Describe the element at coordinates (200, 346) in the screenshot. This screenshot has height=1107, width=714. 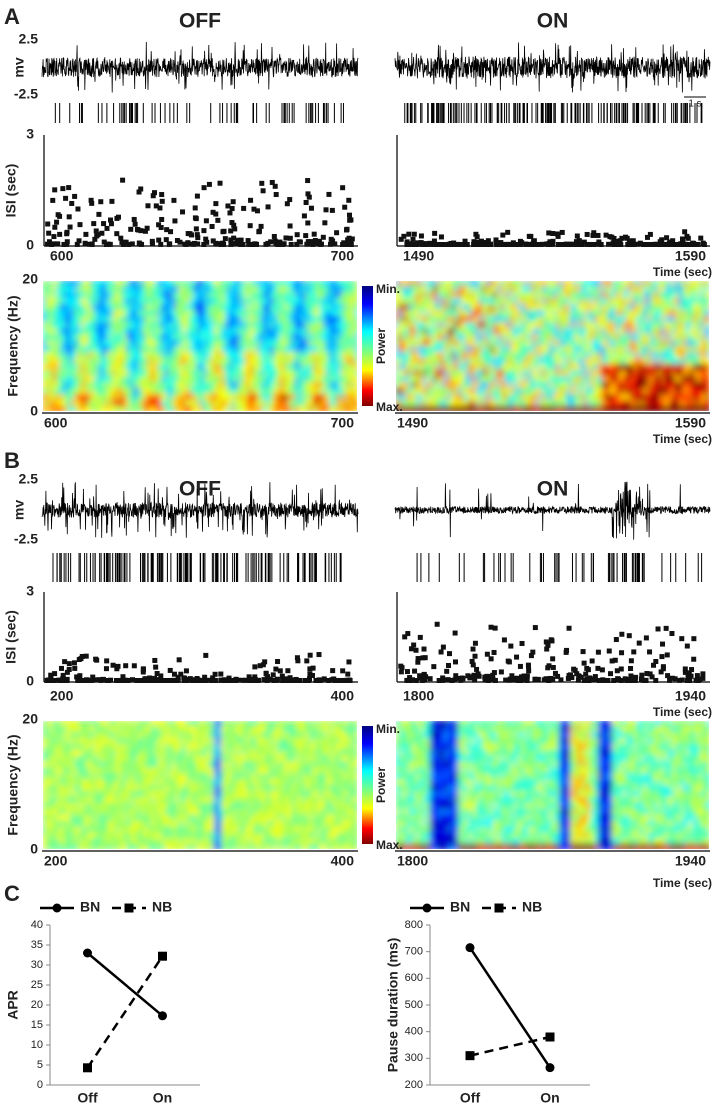
I see `spectrogram-frame` at that location.